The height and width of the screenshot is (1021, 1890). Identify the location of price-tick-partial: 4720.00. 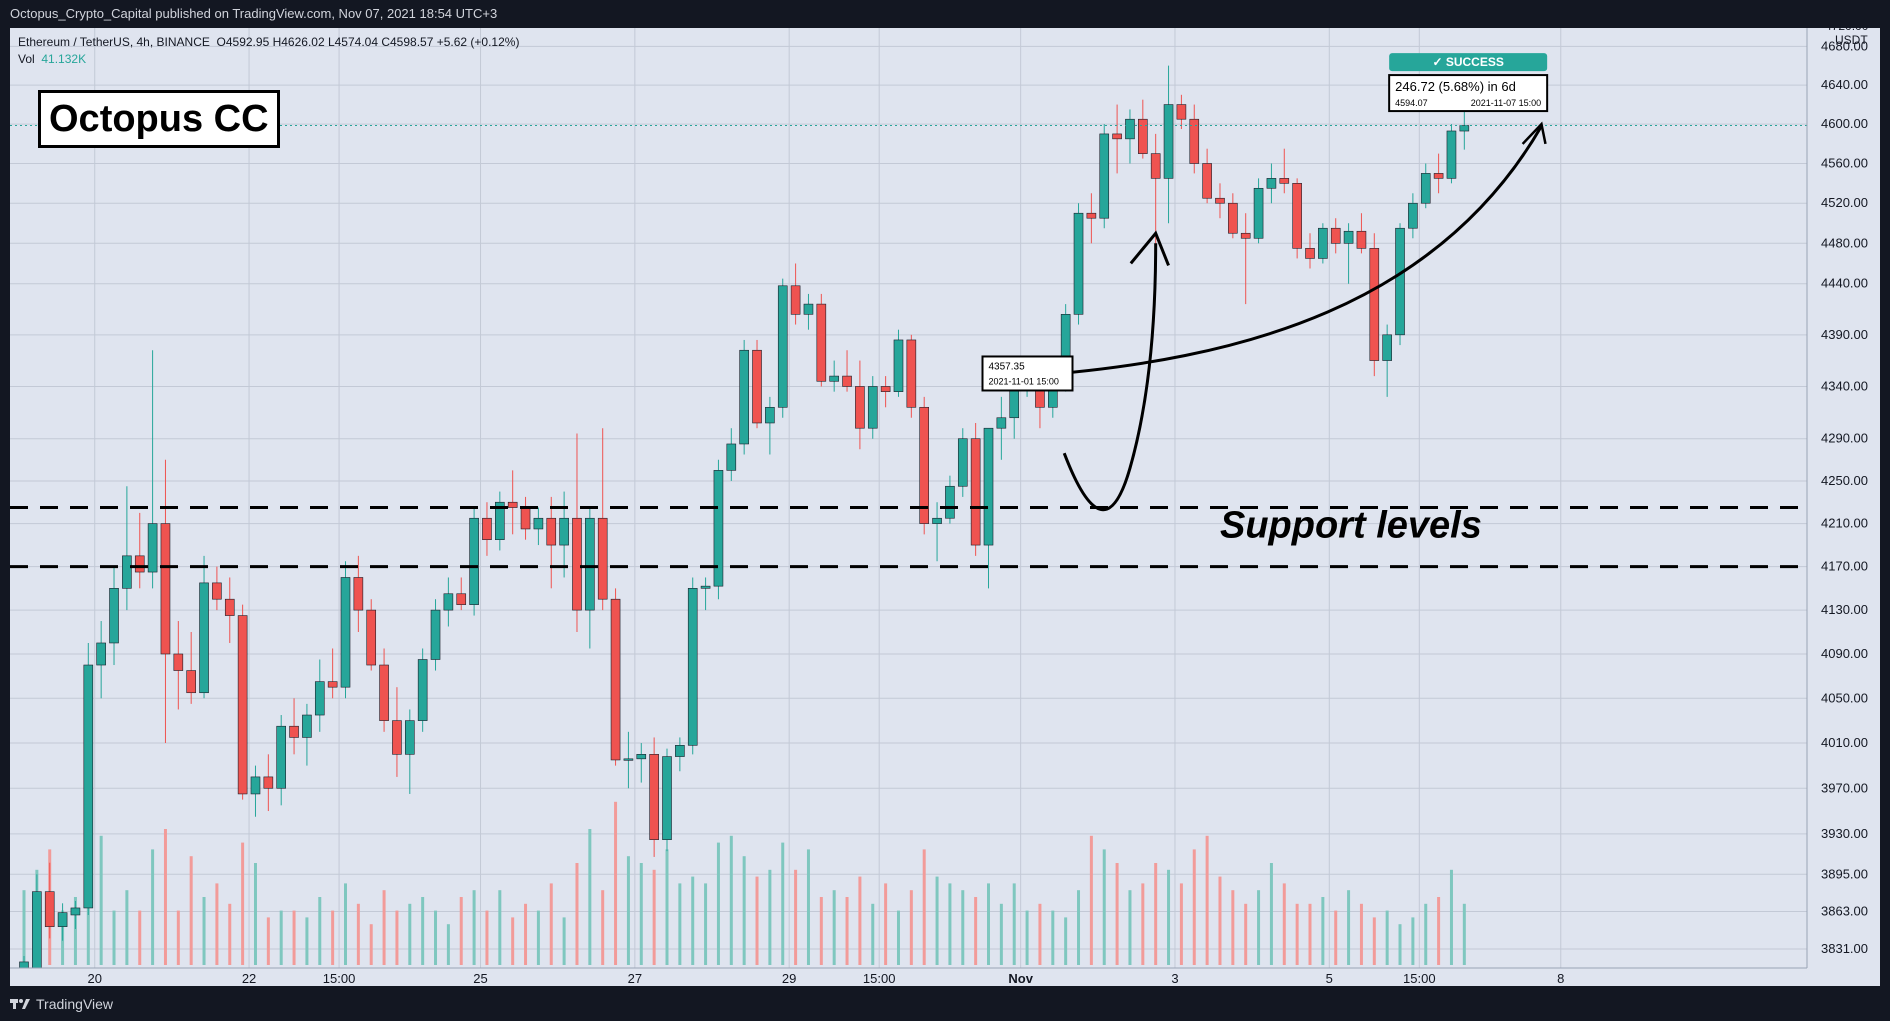
(1847, 30).